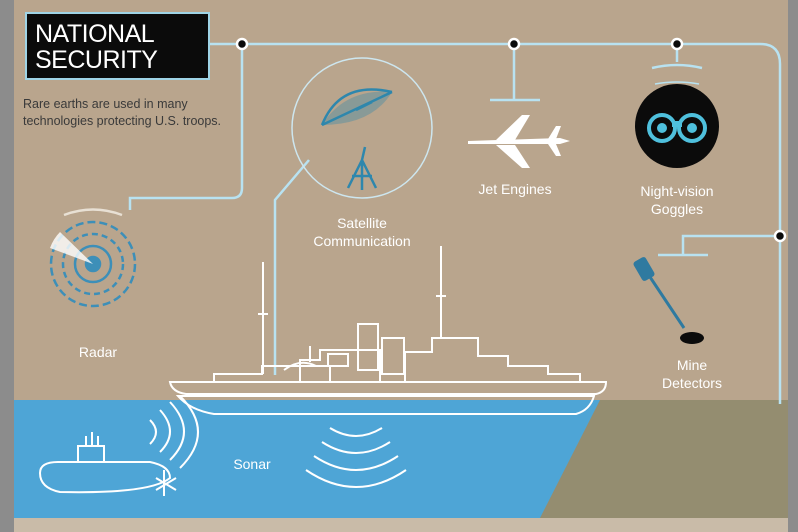  What do you see at coordinates (98, 352) in the screenshot?
I see `radar-label: Radar` at bounding box center [98, 352].